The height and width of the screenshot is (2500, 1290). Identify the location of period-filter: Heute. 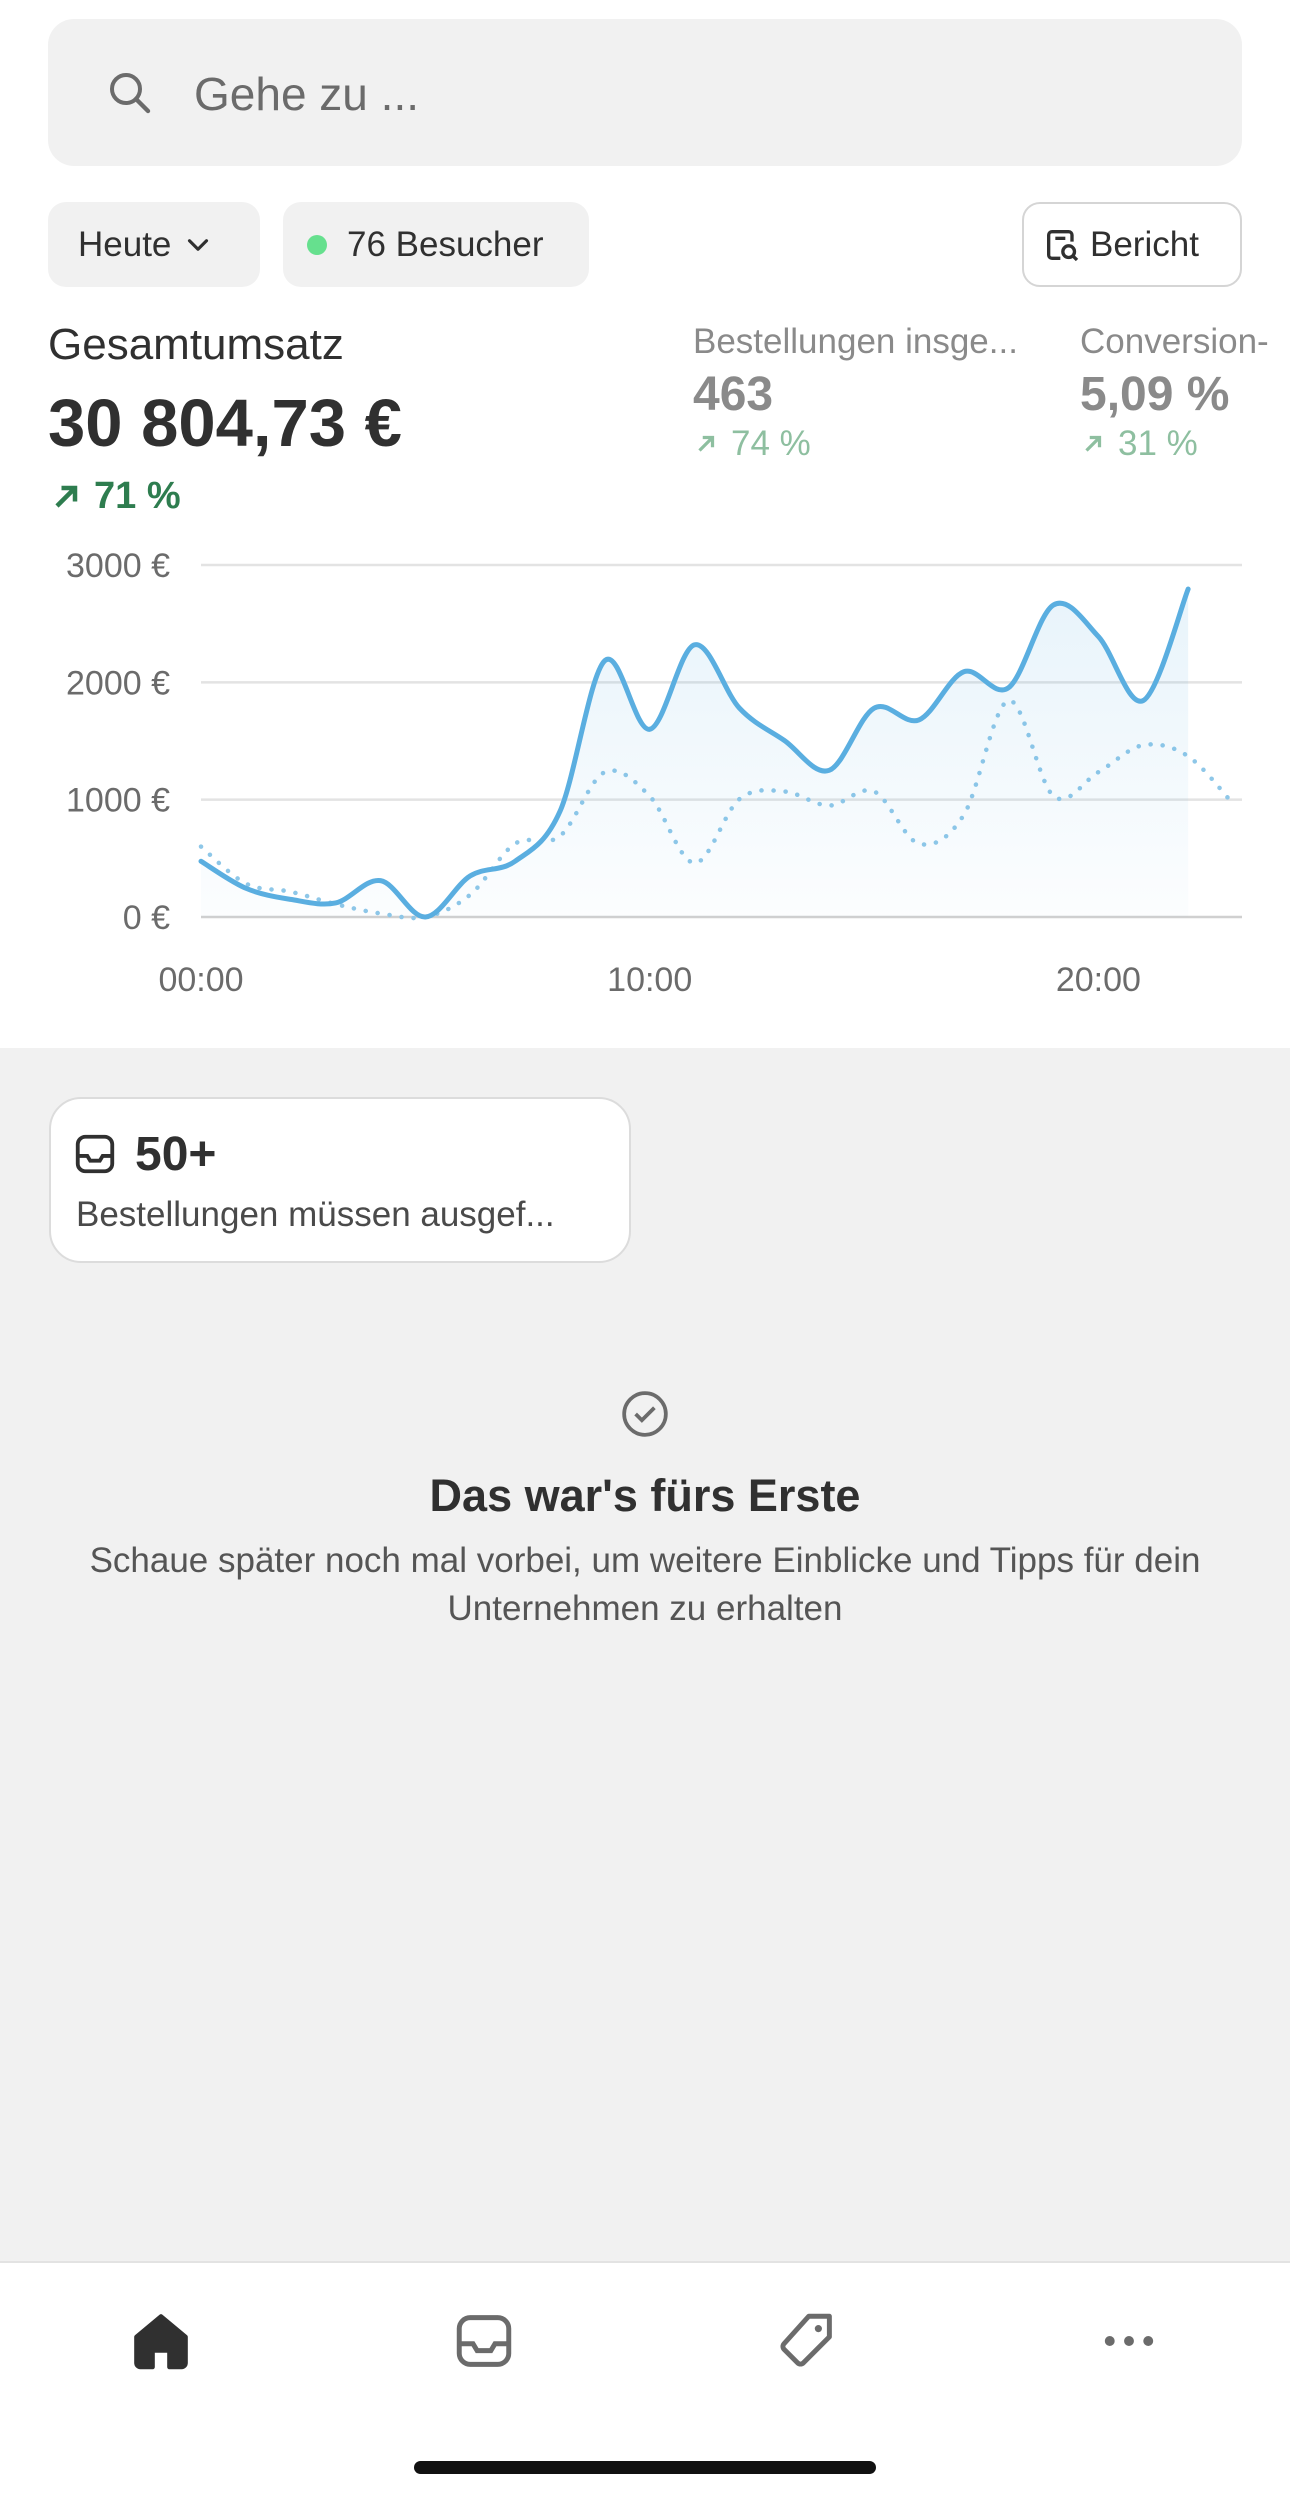
(154, 244).